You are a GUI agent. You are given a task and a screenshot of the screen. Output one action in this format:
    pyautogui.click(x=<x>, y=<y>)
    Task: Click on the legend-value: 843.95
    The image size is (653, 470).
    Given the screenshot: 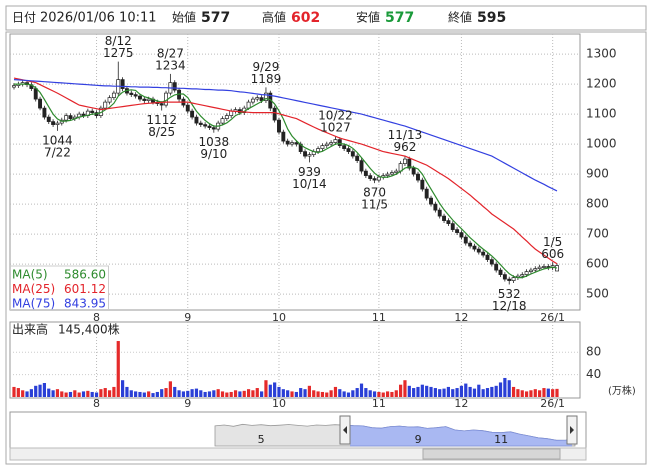 What is the action you would take?
    pyautogui.click(x=85, y=304)
    